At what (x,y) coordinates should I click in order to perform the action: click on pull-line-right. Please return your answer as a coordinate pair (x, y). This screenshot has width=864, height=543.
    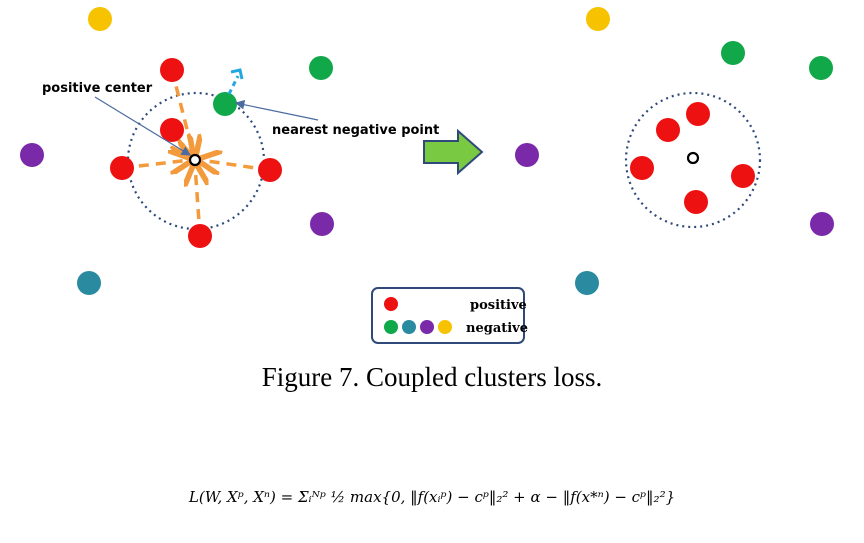
    Looking at the image, I should click on (235, 165).